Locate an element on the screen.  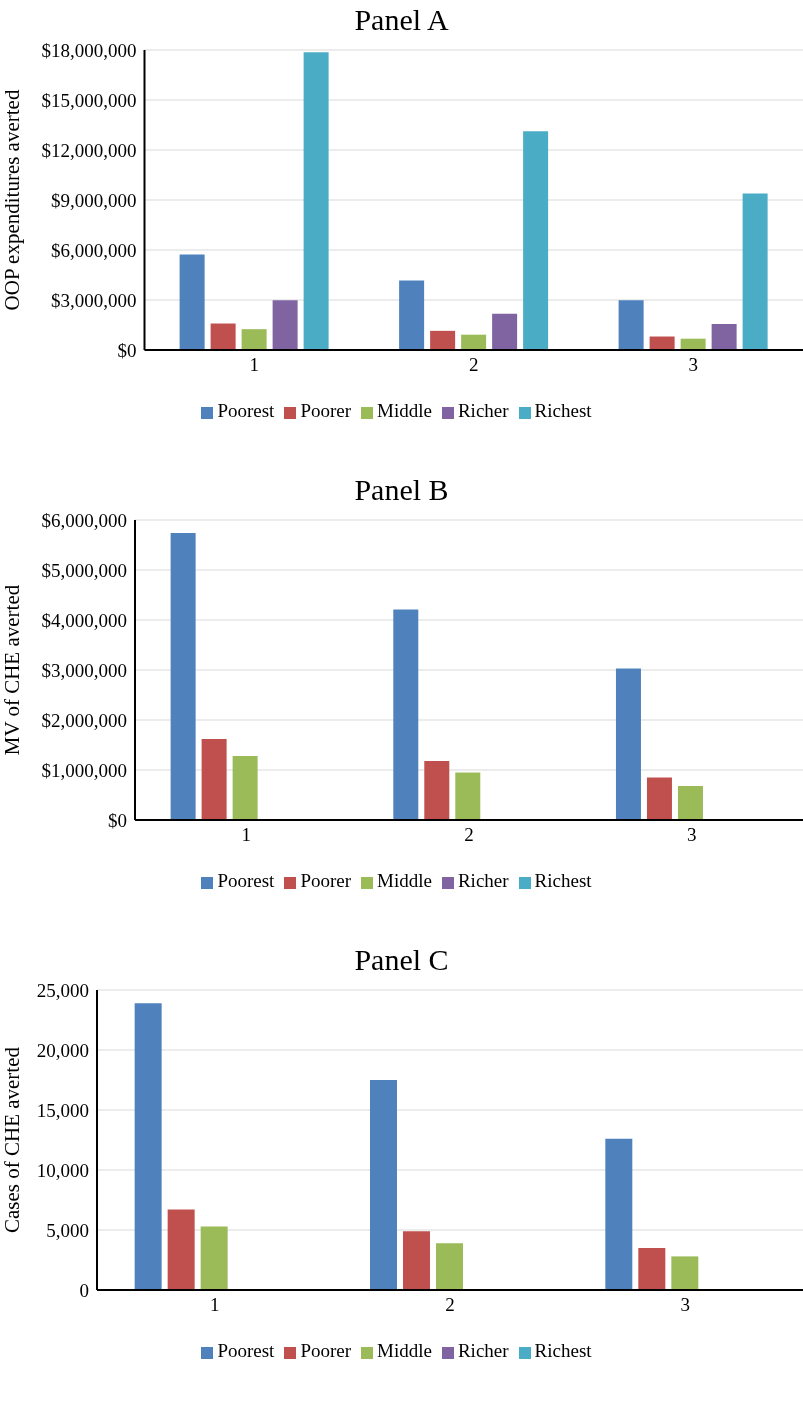
y-tick-label: 5,000 is located at coordinates (67, 1230).